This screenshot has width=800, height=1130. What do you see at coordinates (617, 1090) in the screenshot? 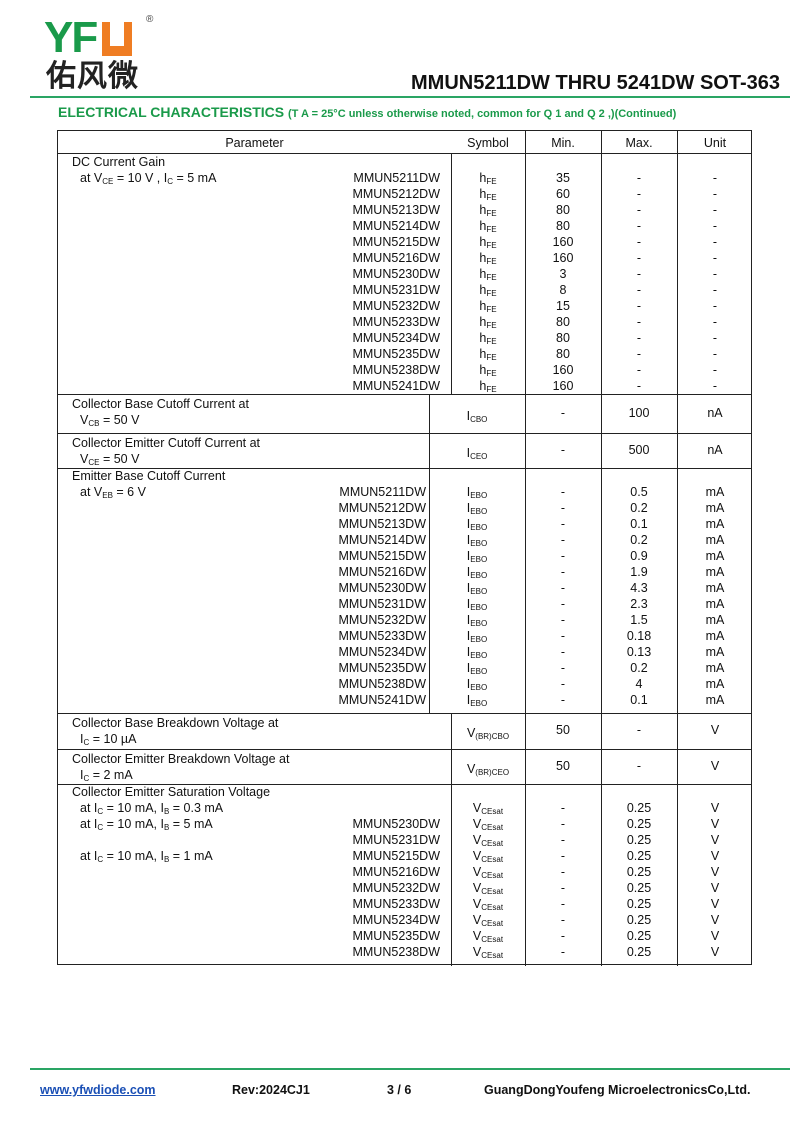
I see `footer-company: GuangDongYoufeng MicroelectronicsCo,Ltd.` at bounding box center [617, 1090].